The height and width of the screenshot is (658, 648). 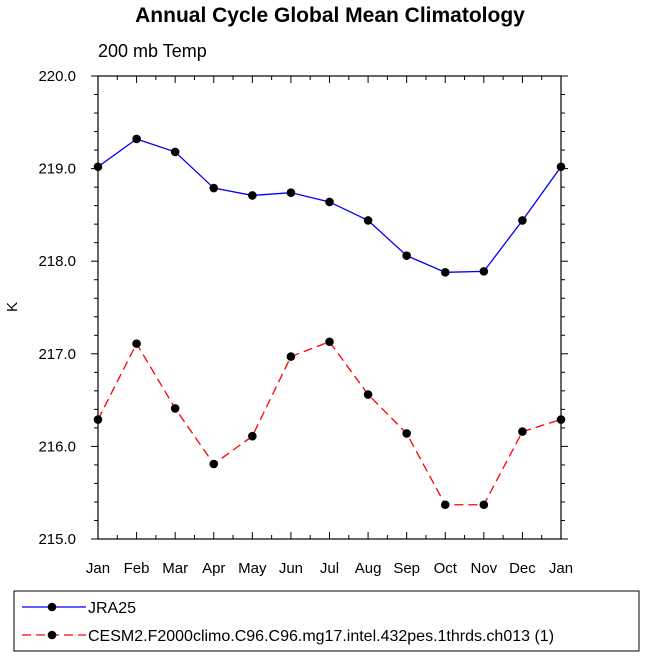 I want to click on y-tick-label: 215.0, so click(x=57, y=539).